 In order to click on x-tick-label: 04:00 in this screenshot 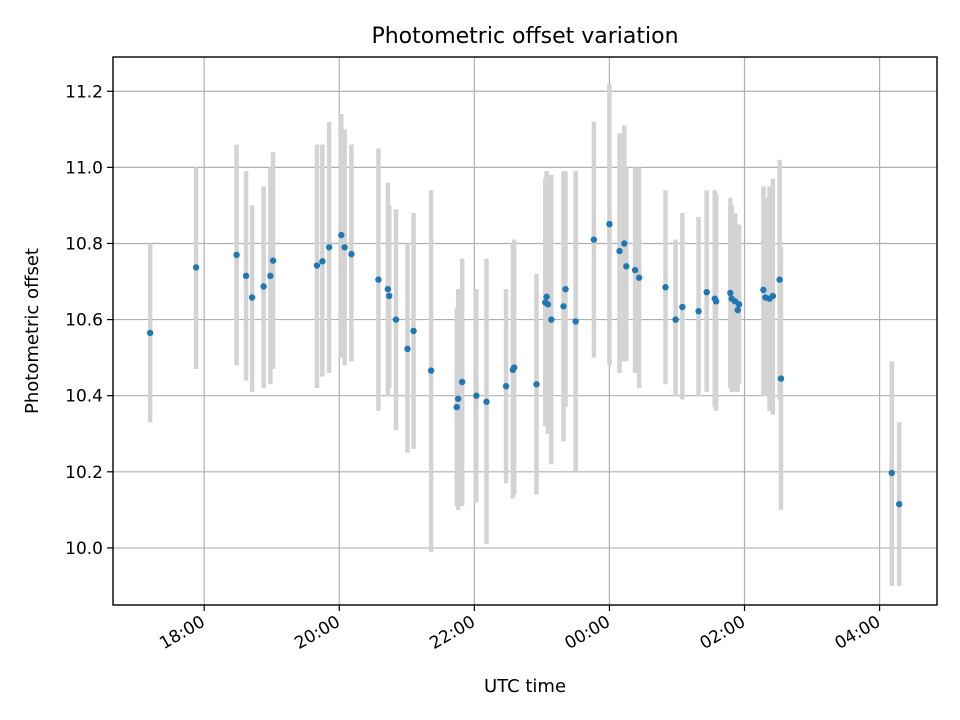, I will do `click(858, 633)`.